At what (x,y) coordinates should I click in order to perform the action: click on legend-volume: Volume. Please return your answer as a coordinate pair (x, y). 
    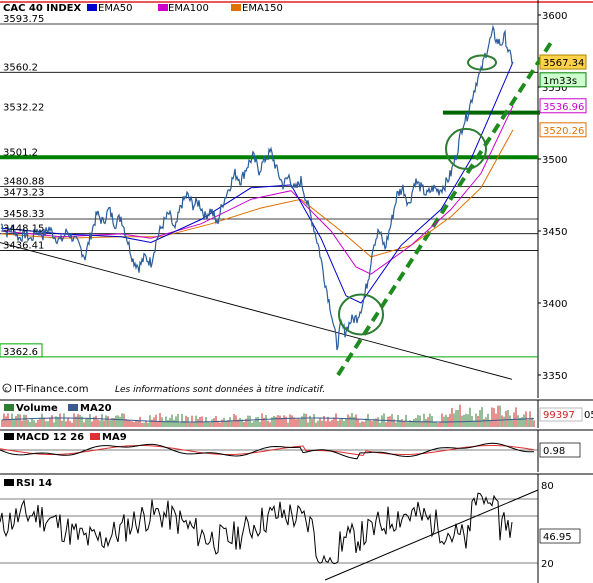
    Looking at the image, I should click on (37, 408).